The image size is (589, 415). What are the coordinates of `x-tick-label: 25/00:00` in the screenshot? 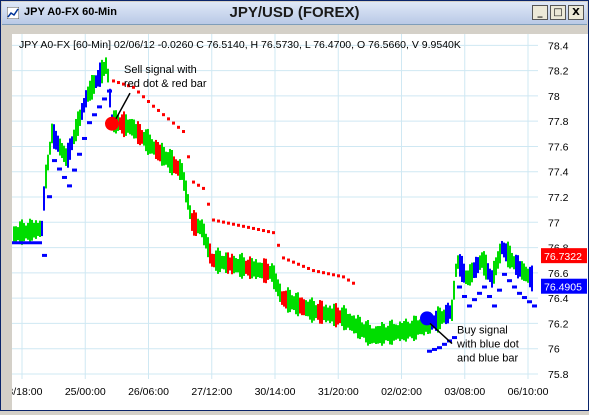 It's located at (85, 392).